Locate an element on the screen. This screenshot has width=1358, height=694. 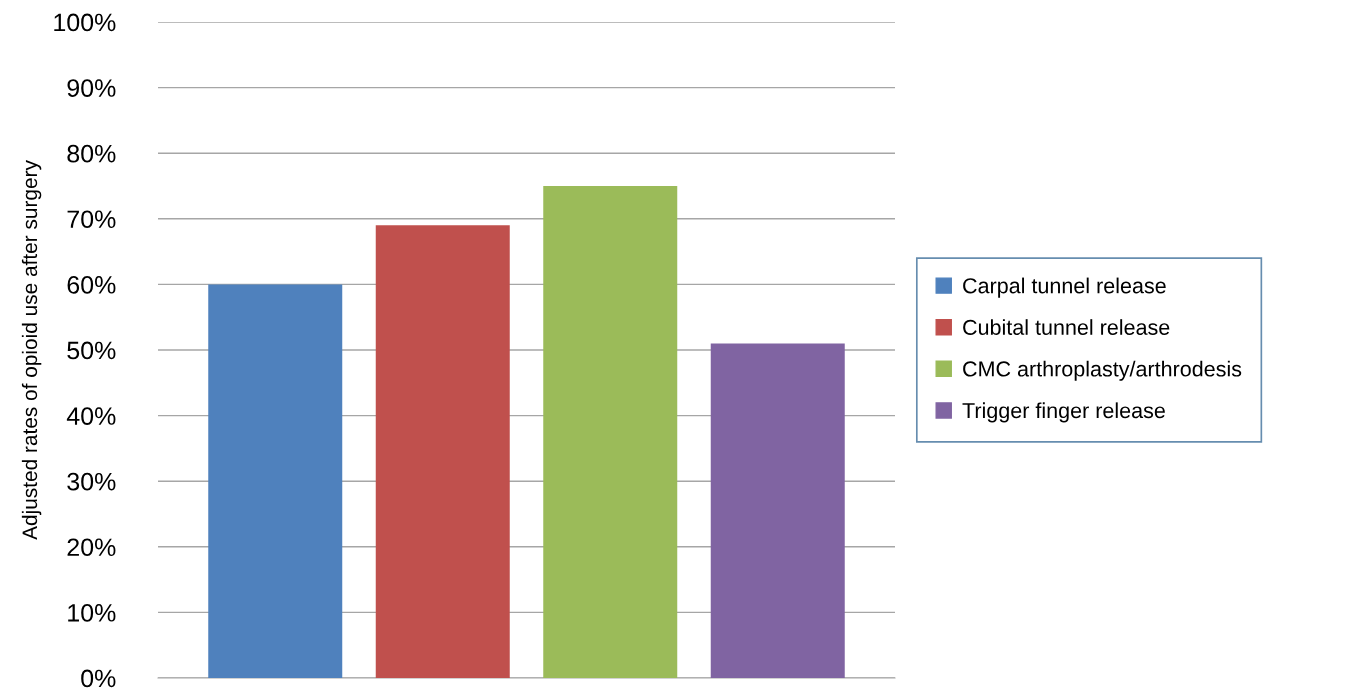
legend-label: Trigger finger release is located at coordinates (1063, 412).